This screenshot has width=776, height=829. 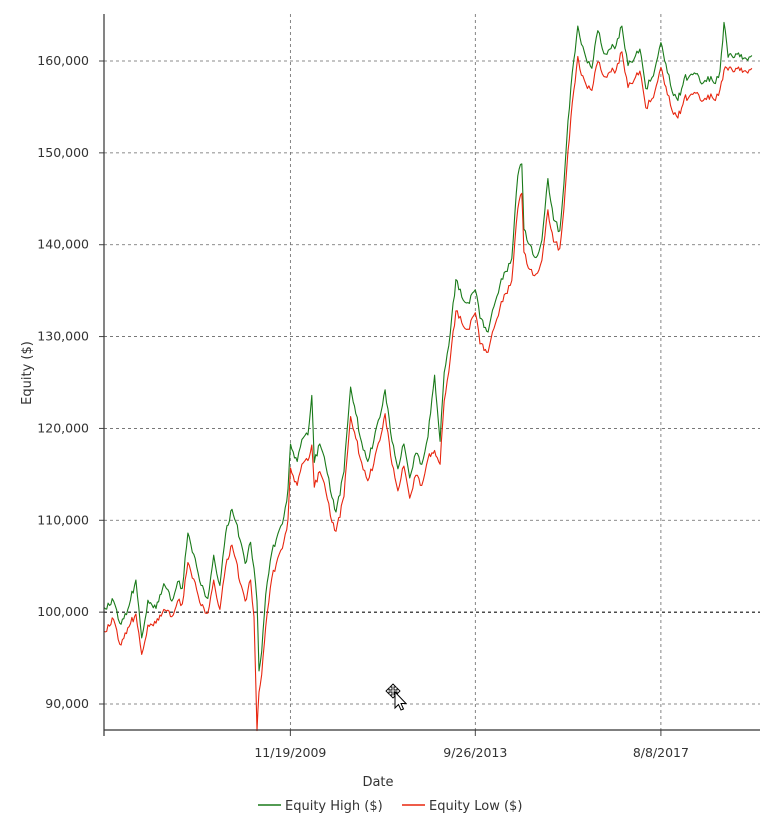 I want to click on y-tick-label: 120,000, so click(x=63, y=427).